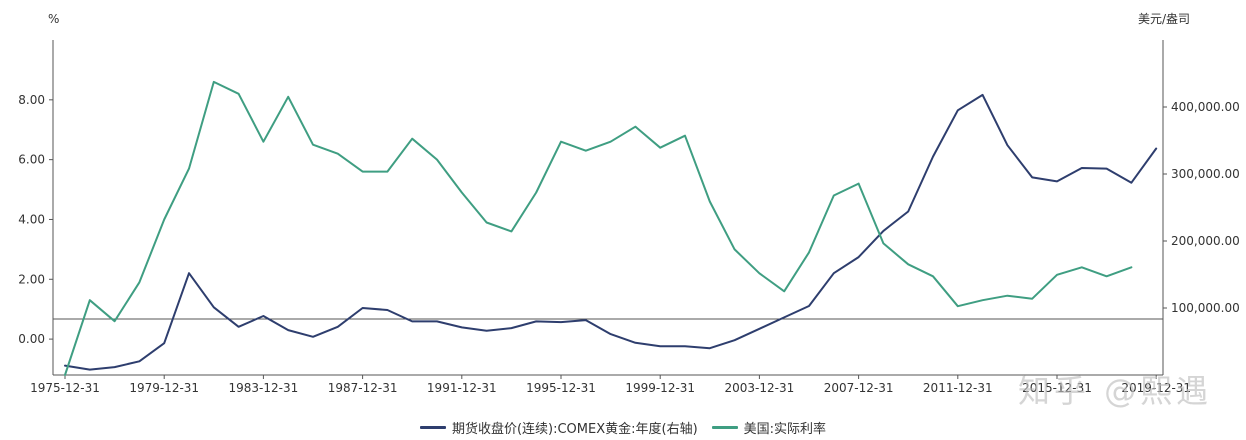 This screenshot has width=1246, height=440. I want to click on legend-label-gold: 期货收盘价(连续):COMEX黄金:年度(右轴), so click(574, 429).